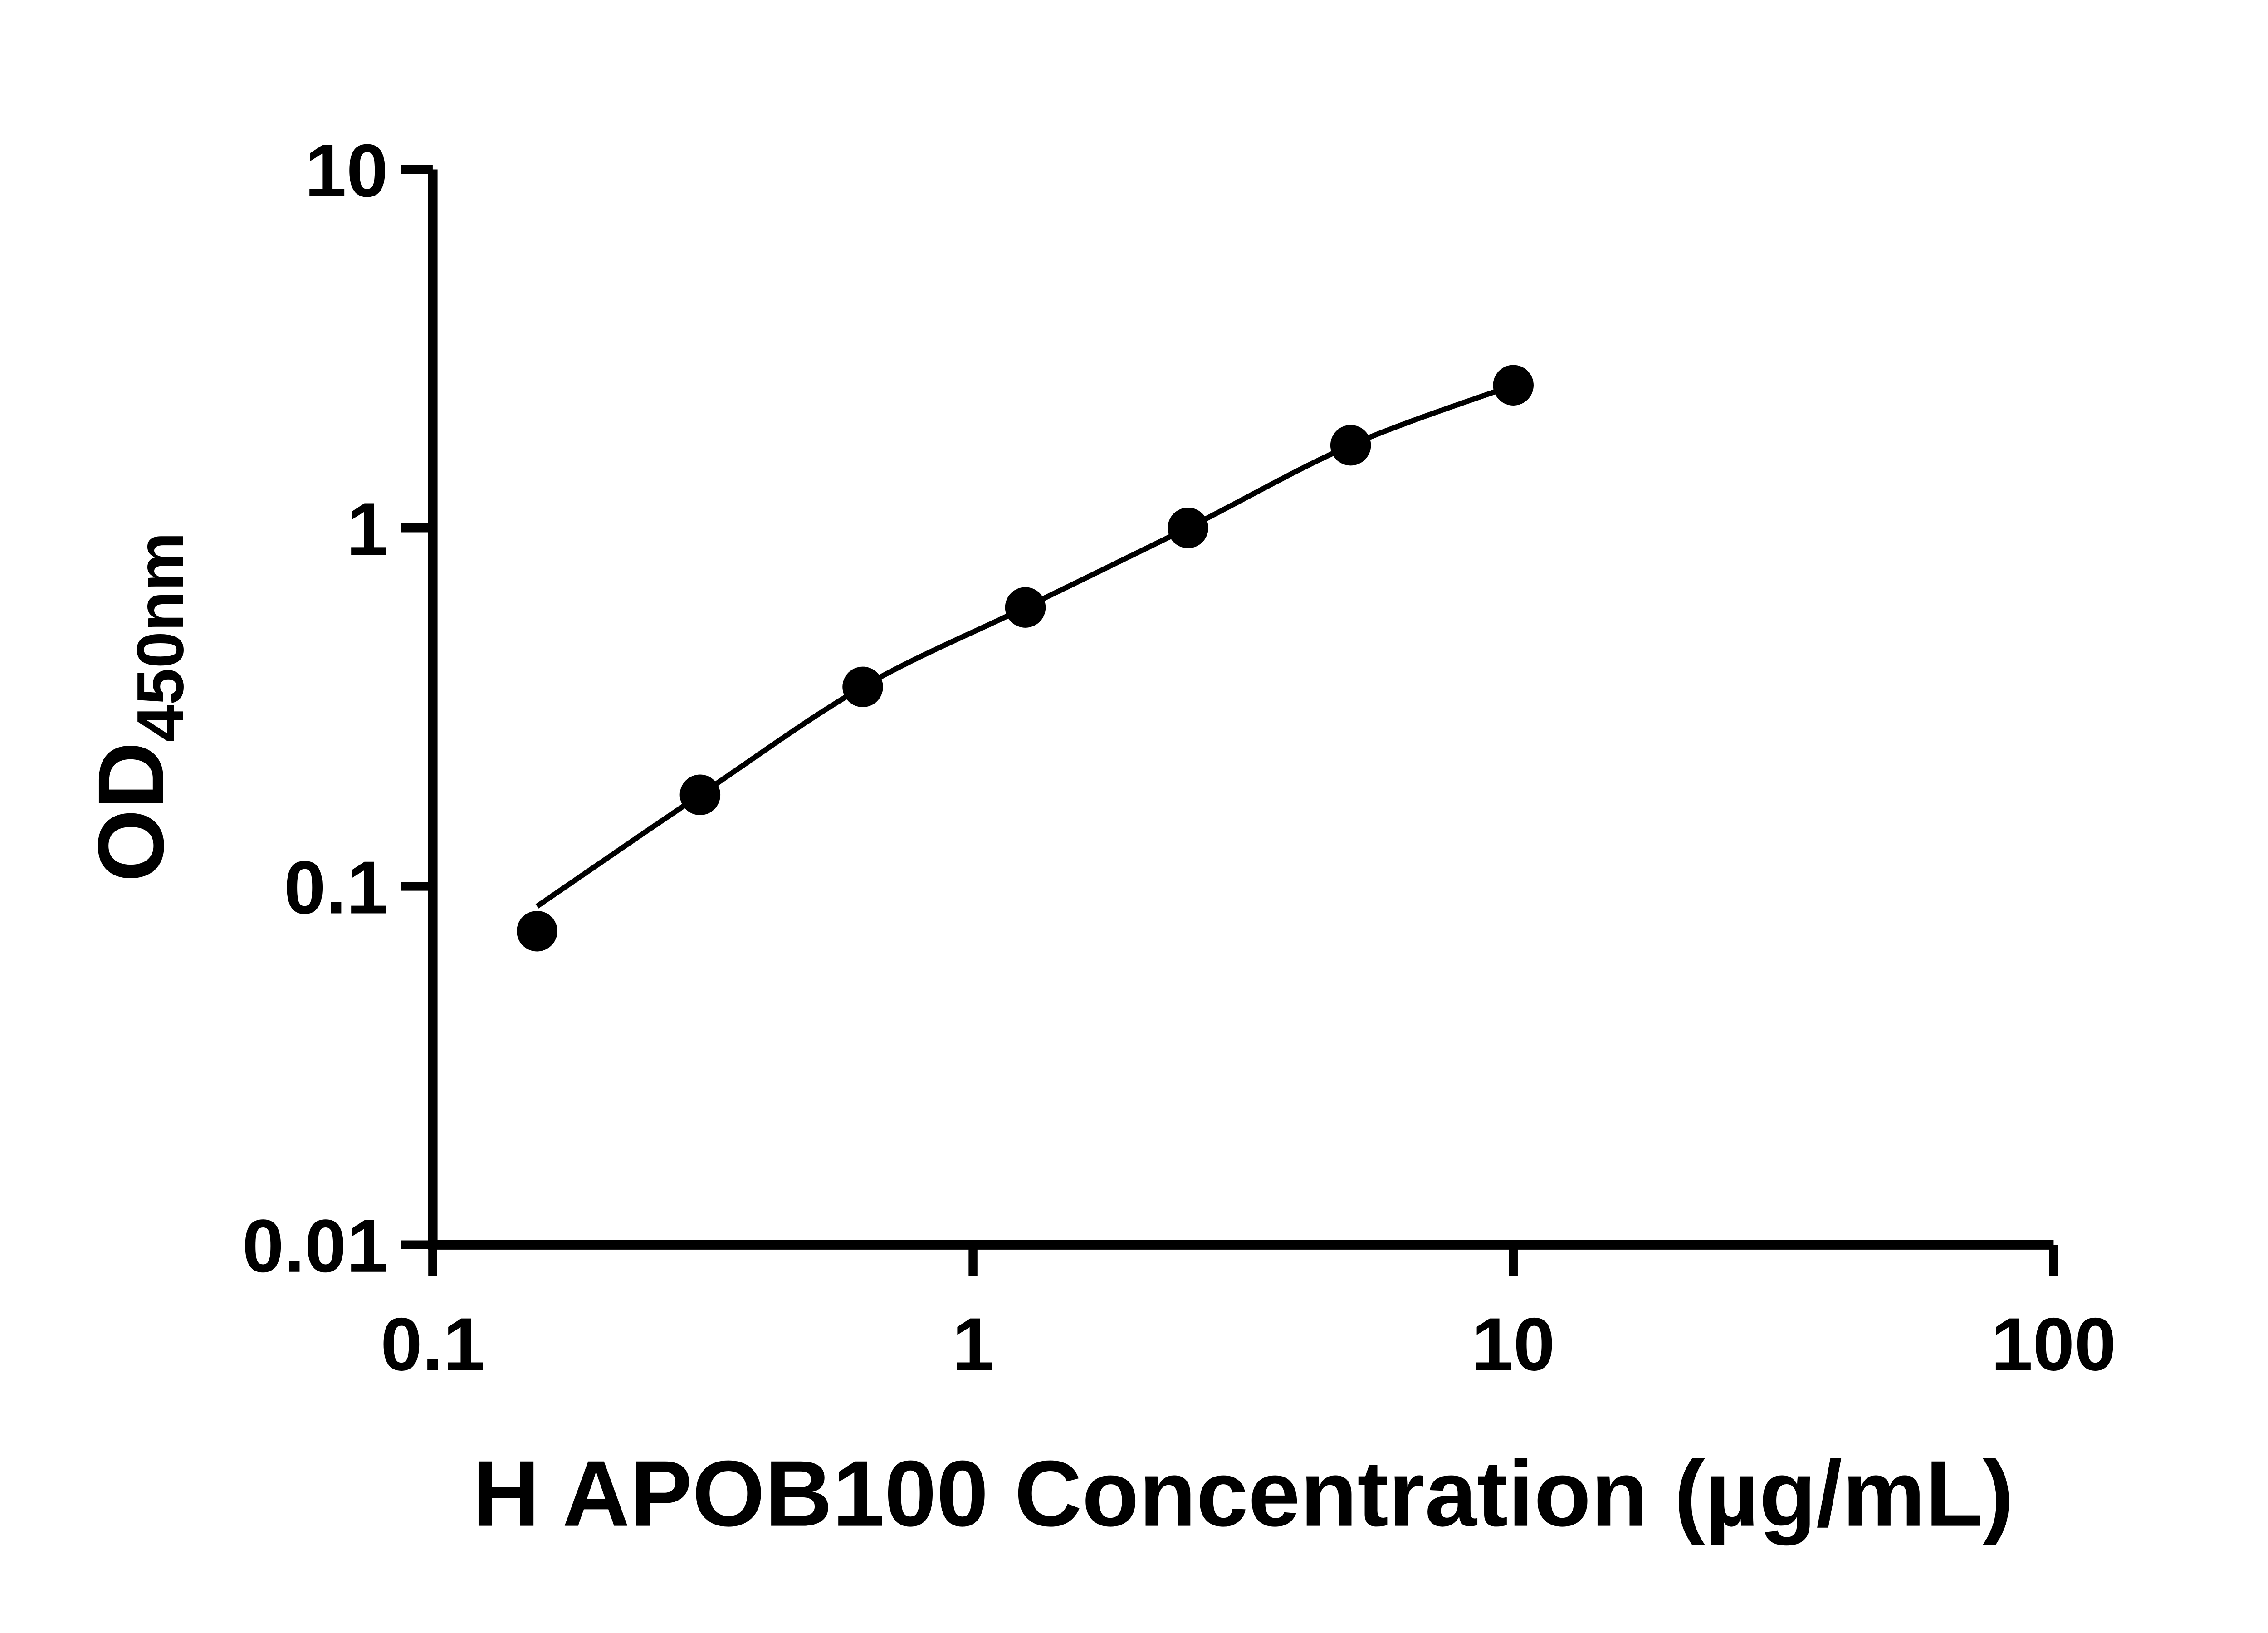 The image size is (2268, 1633). Describe the element at coordinates (160, 637) in the screenshot. I see `y-axis-title-subscript: 450nm` at that location.